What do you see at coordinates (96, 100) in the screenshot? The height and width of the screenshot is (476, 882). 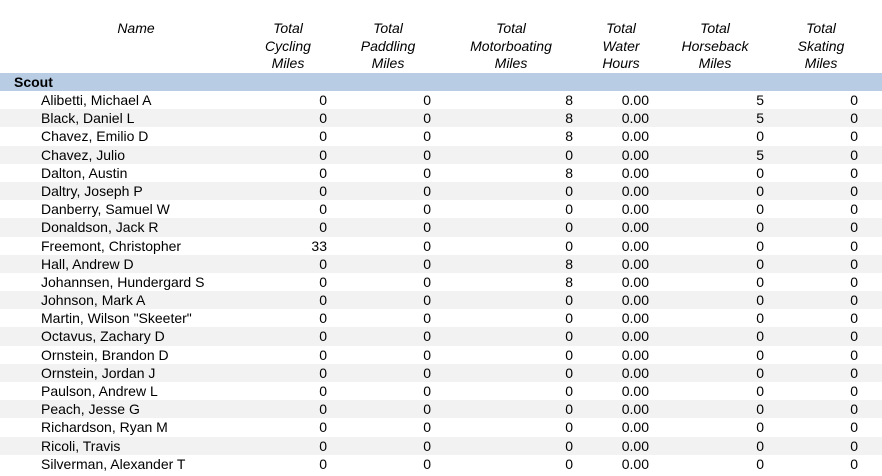 I see `cell-name: Alibetti, Michael A` at bounding box center [96, 100].